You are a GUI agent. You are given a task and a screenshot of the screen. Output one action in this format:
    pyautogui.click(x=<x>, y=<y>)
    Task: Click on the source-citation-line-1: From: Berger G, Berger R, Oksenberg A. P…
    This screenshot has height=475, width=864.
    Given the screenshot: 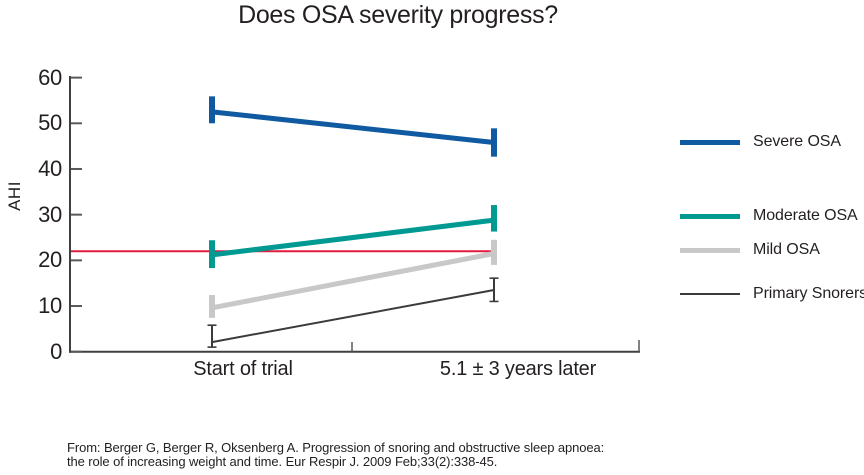 What is the action you would take?
    pyautogui.click(x=336, y=447)
    